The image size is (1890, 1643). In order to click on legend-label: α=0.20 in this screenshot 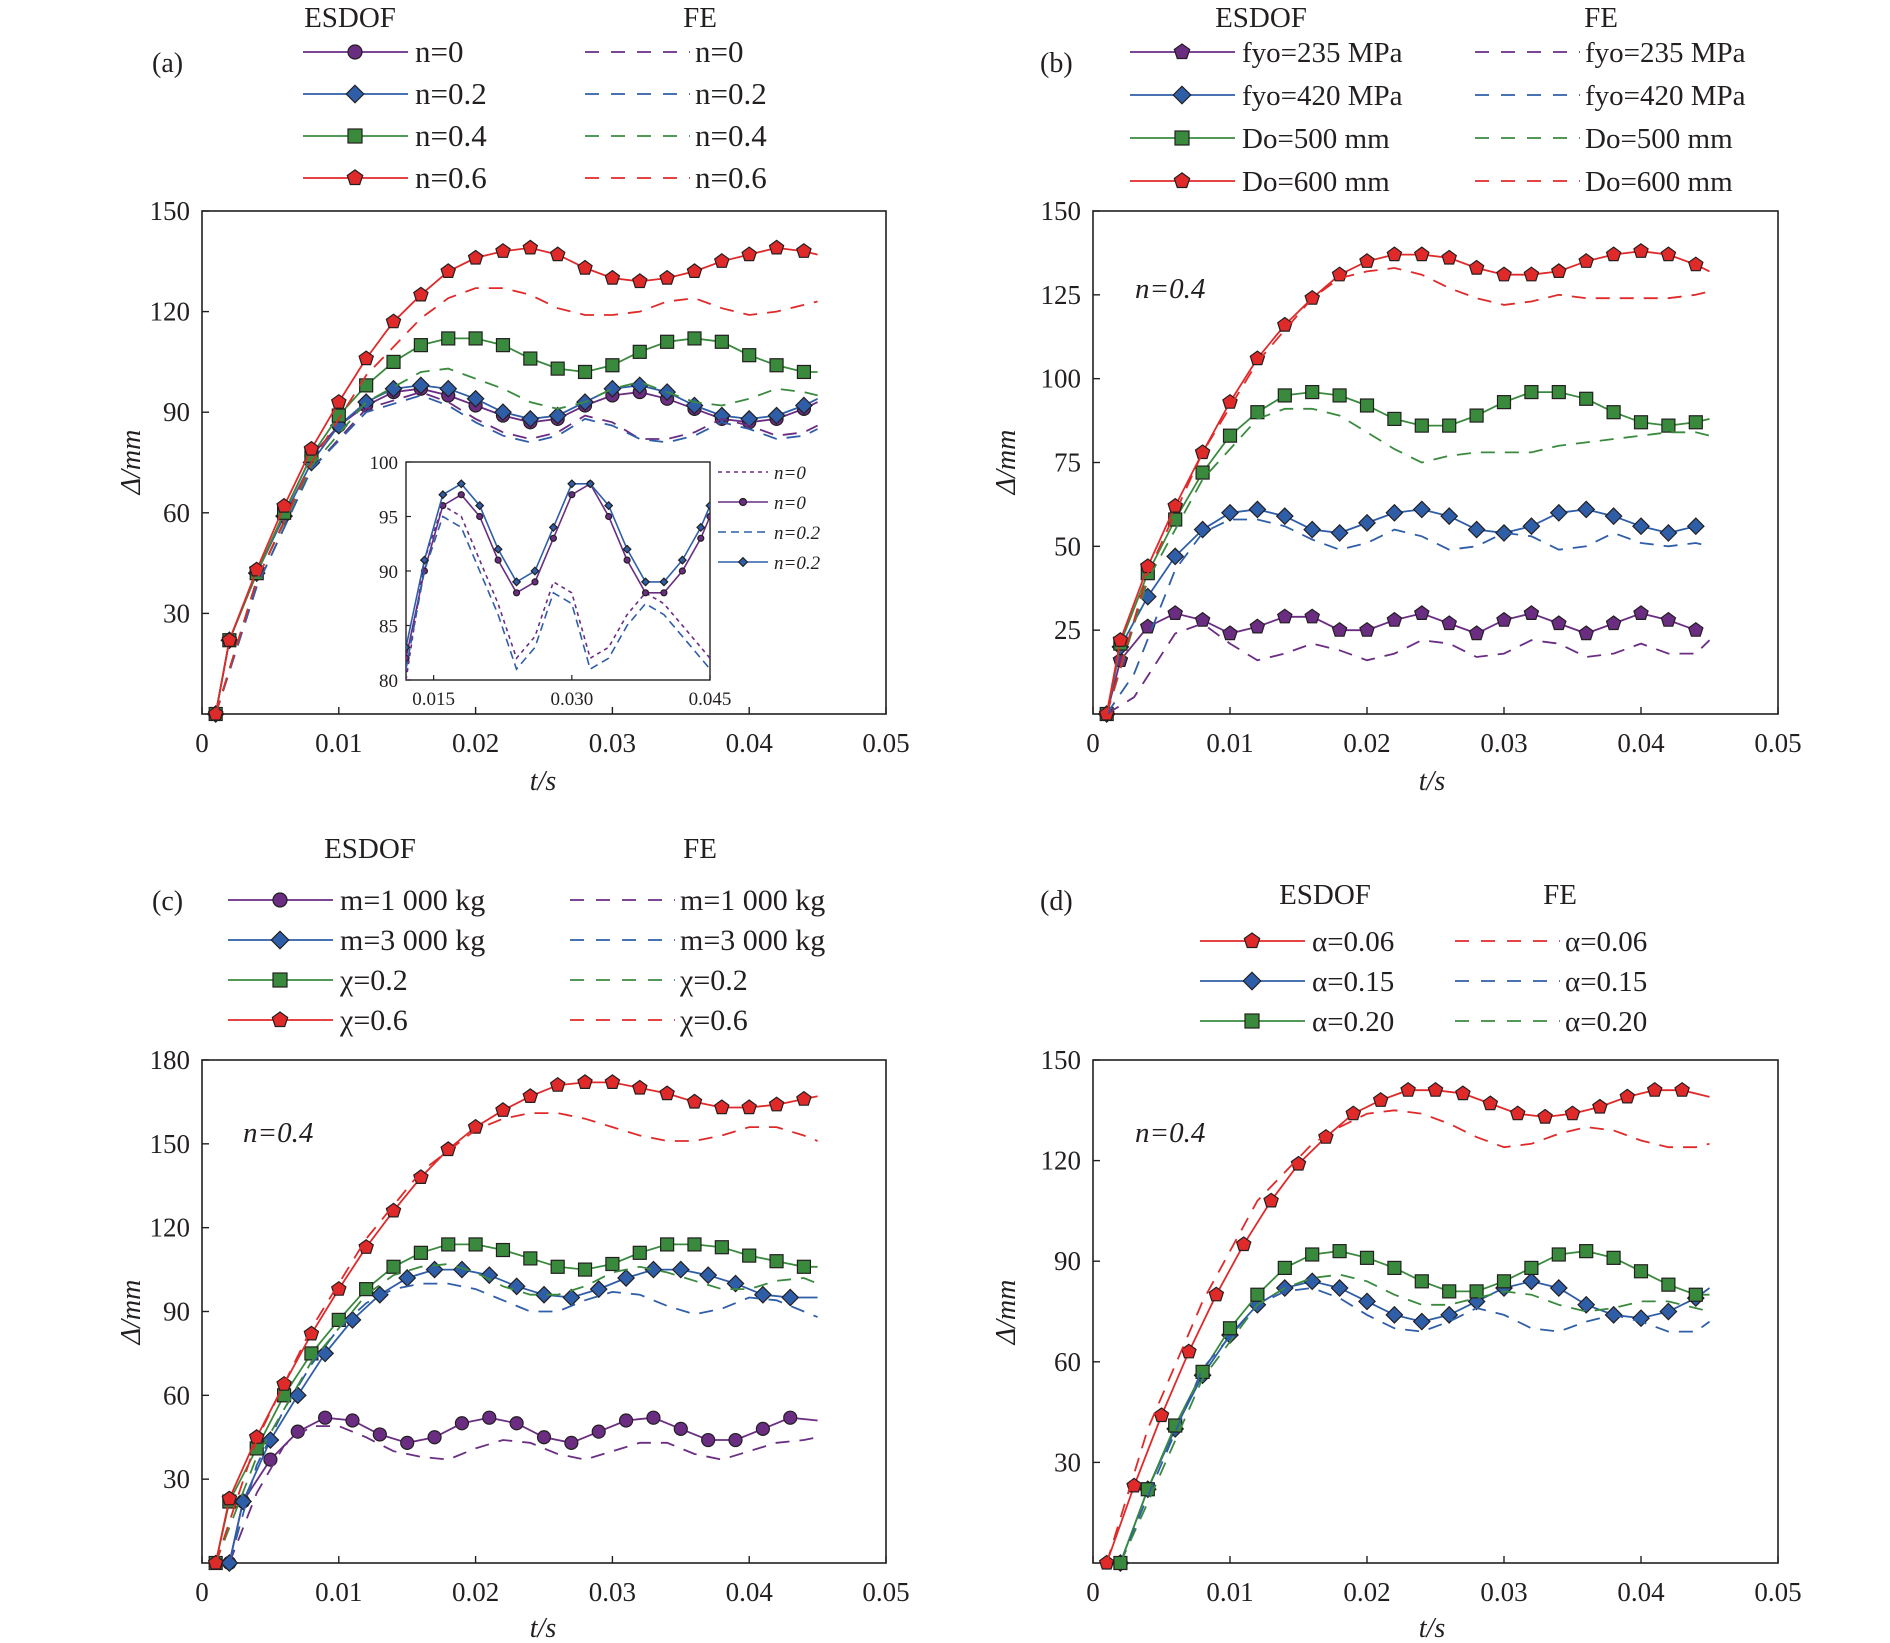, I will do `click(1606, 1022)`.